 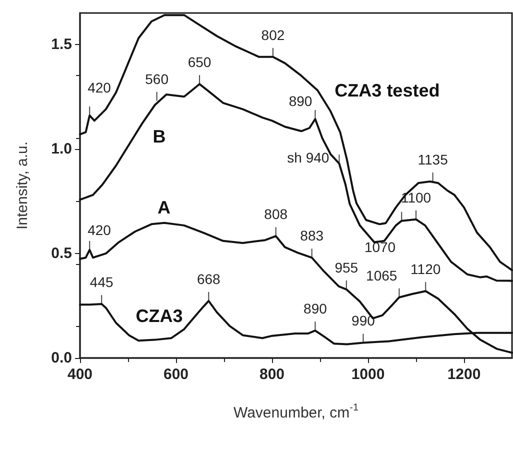 I want to click on series-label: B, so click(x=159, y=136).